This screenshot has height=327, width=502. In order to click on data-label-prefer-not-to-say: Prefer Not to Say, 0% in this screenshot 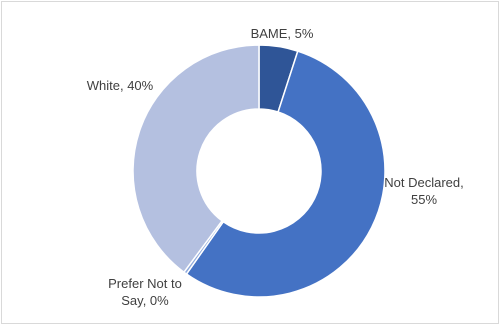, I will do `click(145, 292)`.